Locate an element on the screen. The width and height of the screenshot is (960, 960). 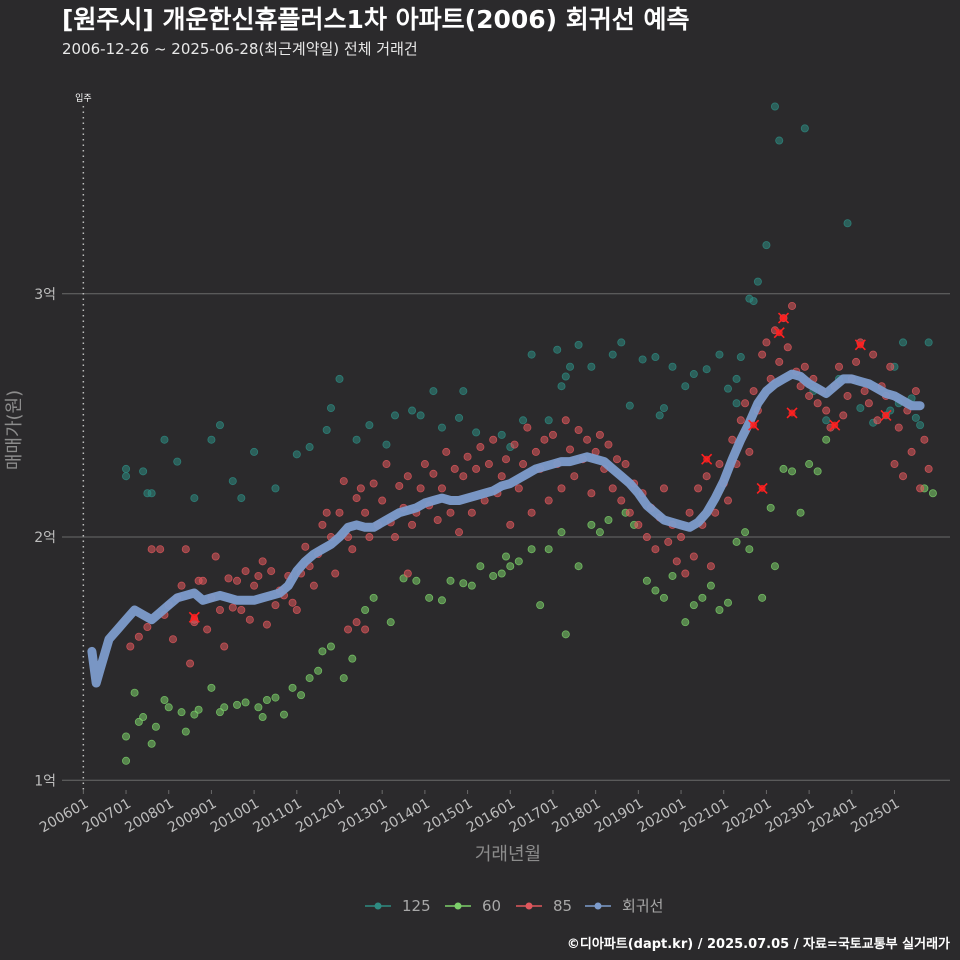
legend-label: 회귀선 is located at coordinates (642, 906).